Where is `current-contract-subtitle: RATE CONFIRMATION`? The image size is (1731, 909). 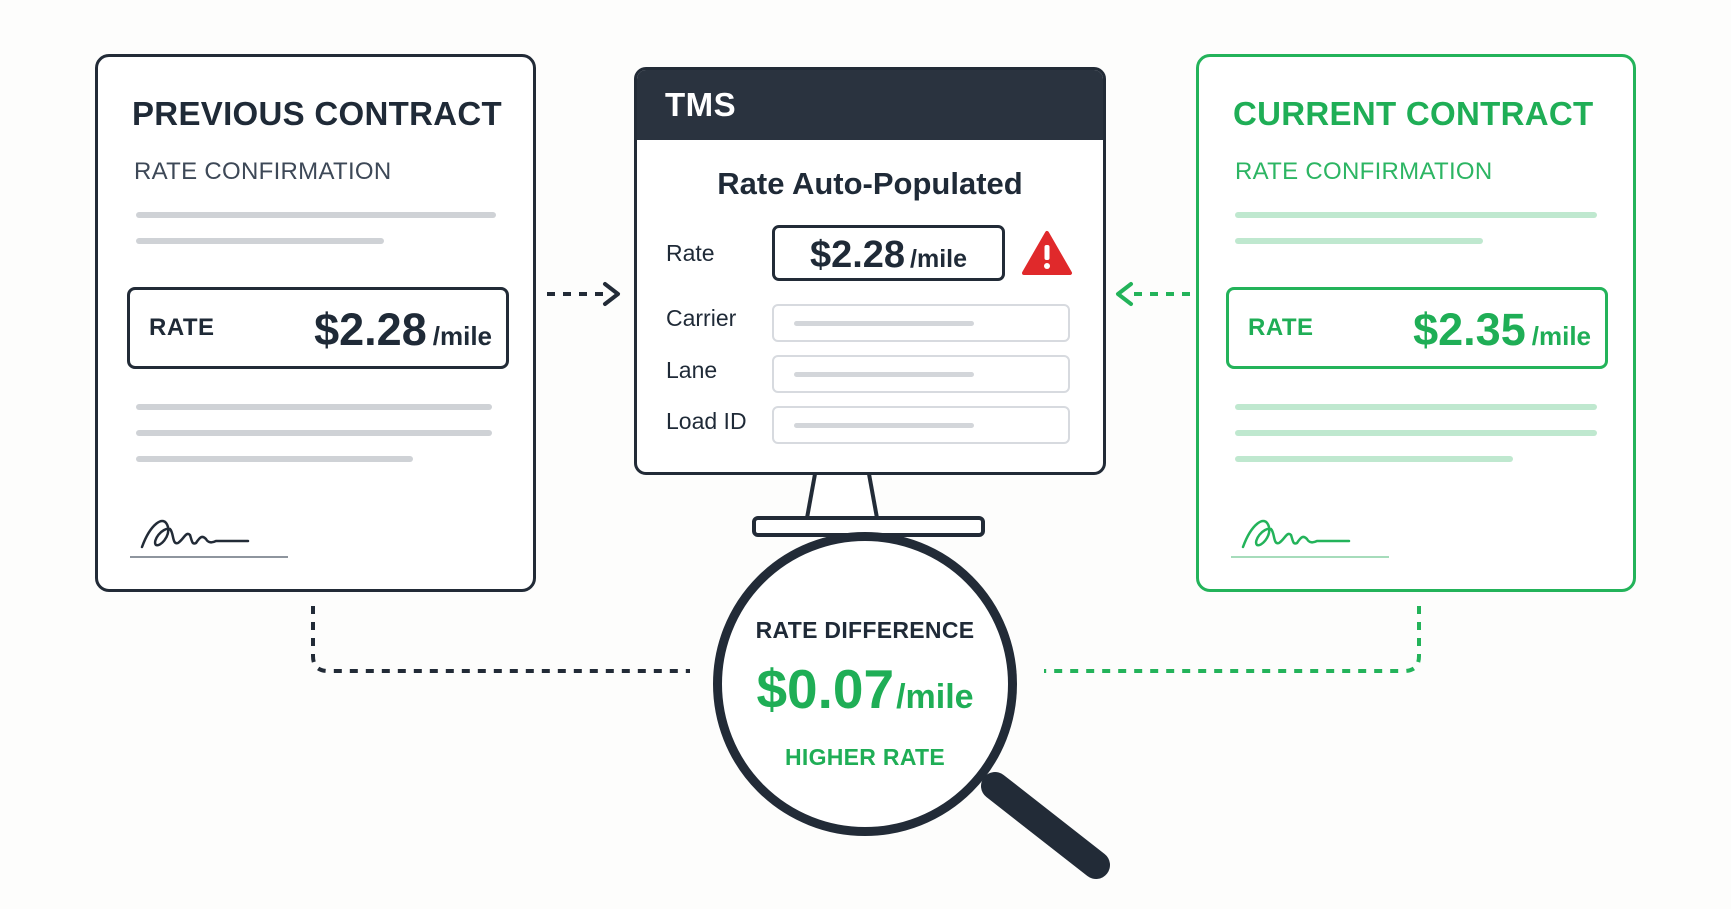 current-contract-subtitle: RATE CONFIRMATION is located at coordinates (1364, 171).